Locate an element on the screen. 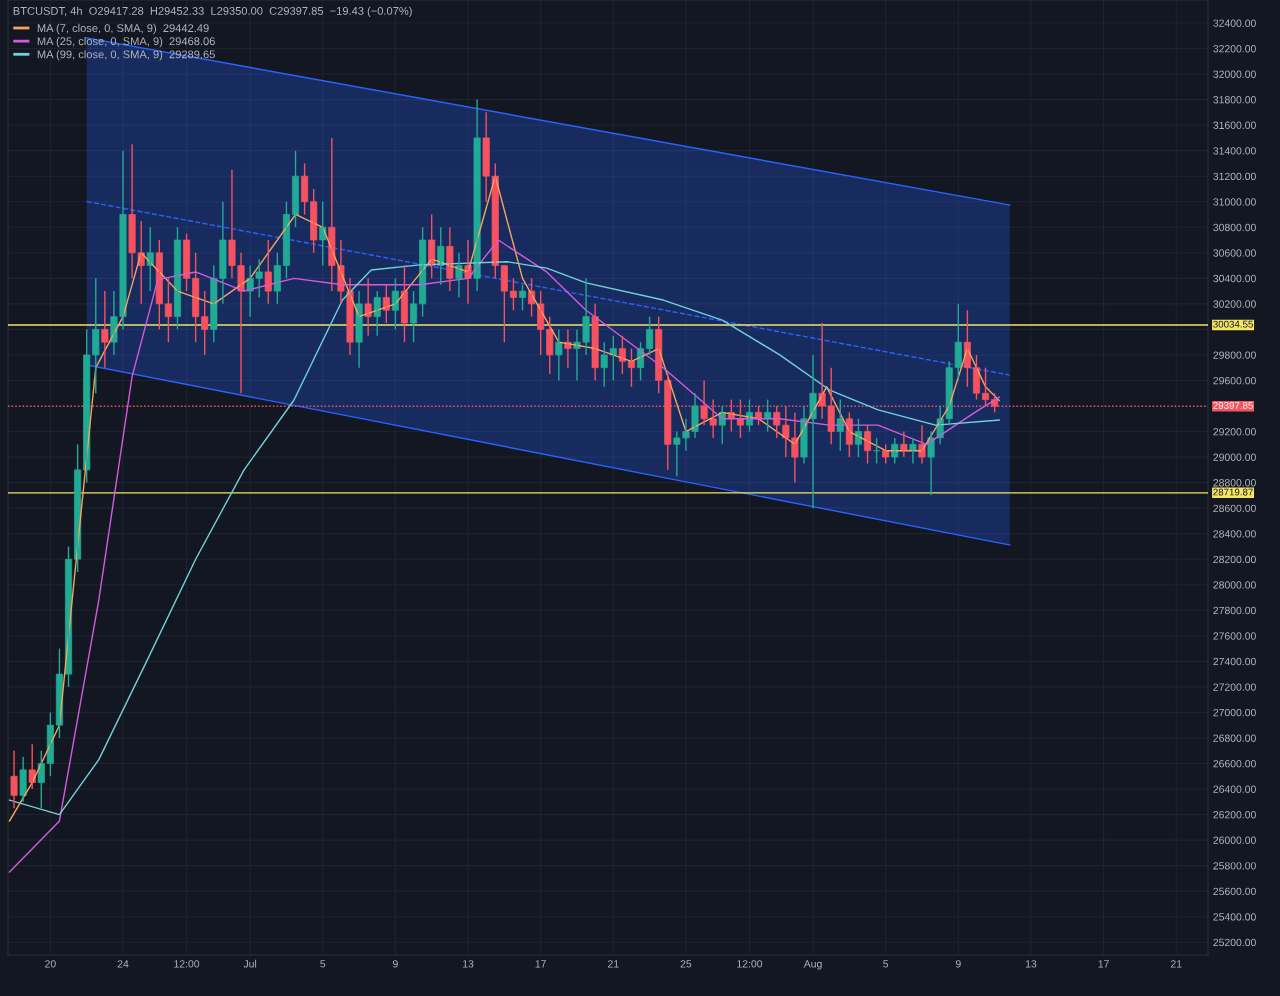 Image resolution: width=1280 pixels, height=996 pixels. y-tick-label: 28600.00 is located at coordinates (1234, 508).